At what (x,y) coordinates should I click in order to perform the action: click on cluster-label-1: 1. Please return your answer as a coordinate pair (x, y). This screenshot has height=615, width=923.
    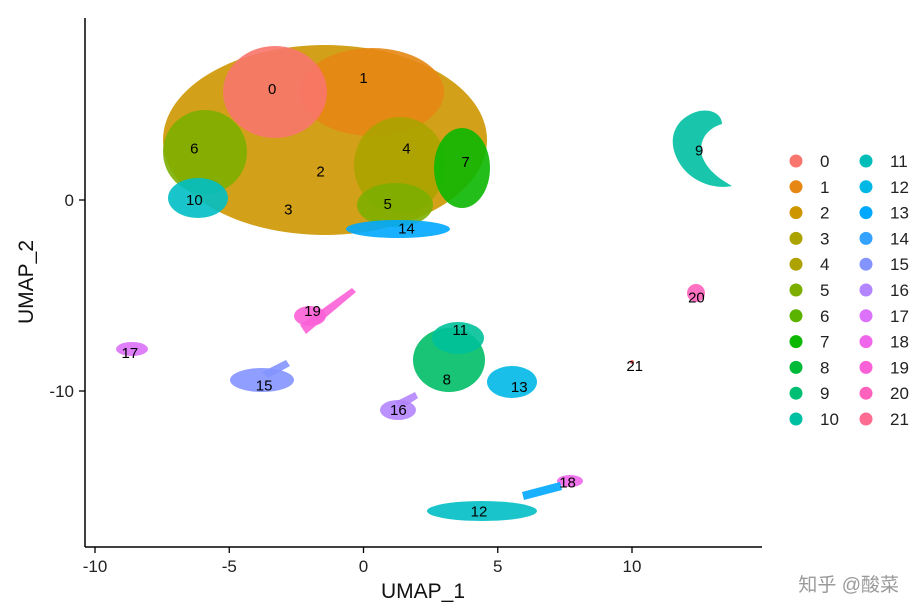
    Looking at the image, I should click on (363, 78).